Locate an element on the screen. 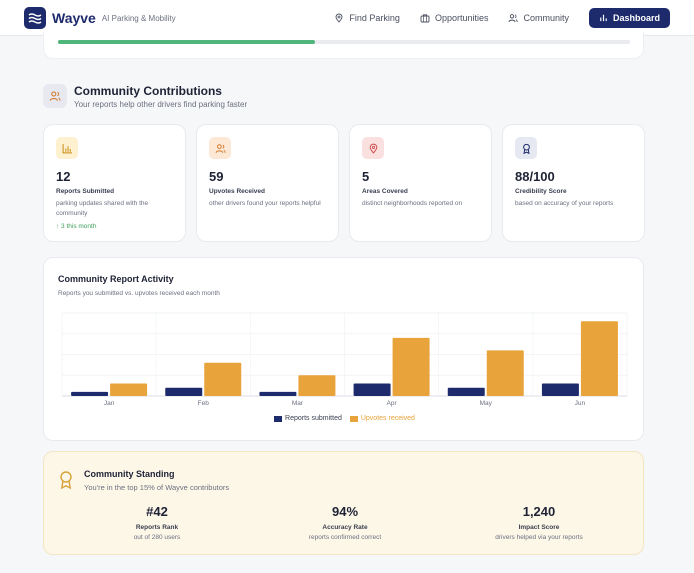  stat-label: Areas Covered is located at coordinates (385, 191).